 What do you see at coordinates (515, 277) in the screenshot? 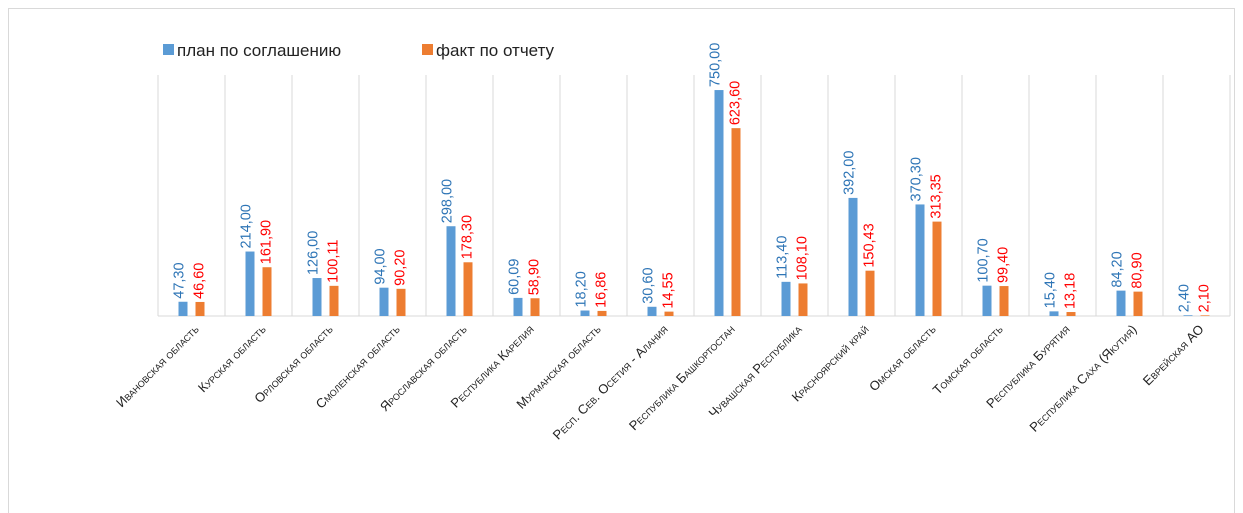
I see `data-label: 60,09` at bounding box center [515, 277].